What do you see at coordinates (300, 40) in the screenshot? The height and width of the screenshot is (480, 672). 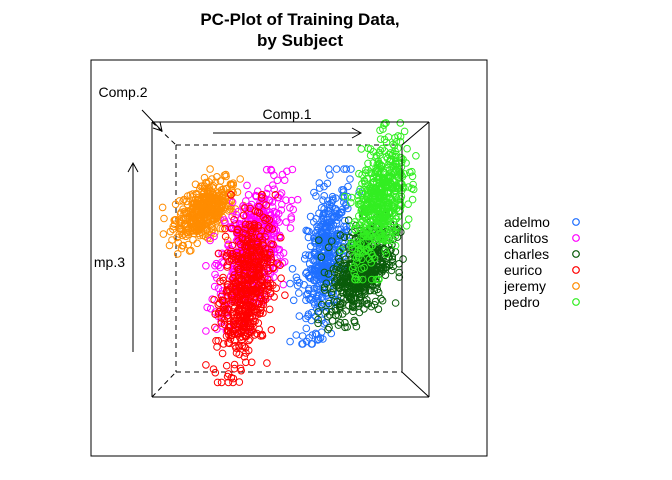 I see `chart-subtitle: by Subject` at bounding box center [300, 40].